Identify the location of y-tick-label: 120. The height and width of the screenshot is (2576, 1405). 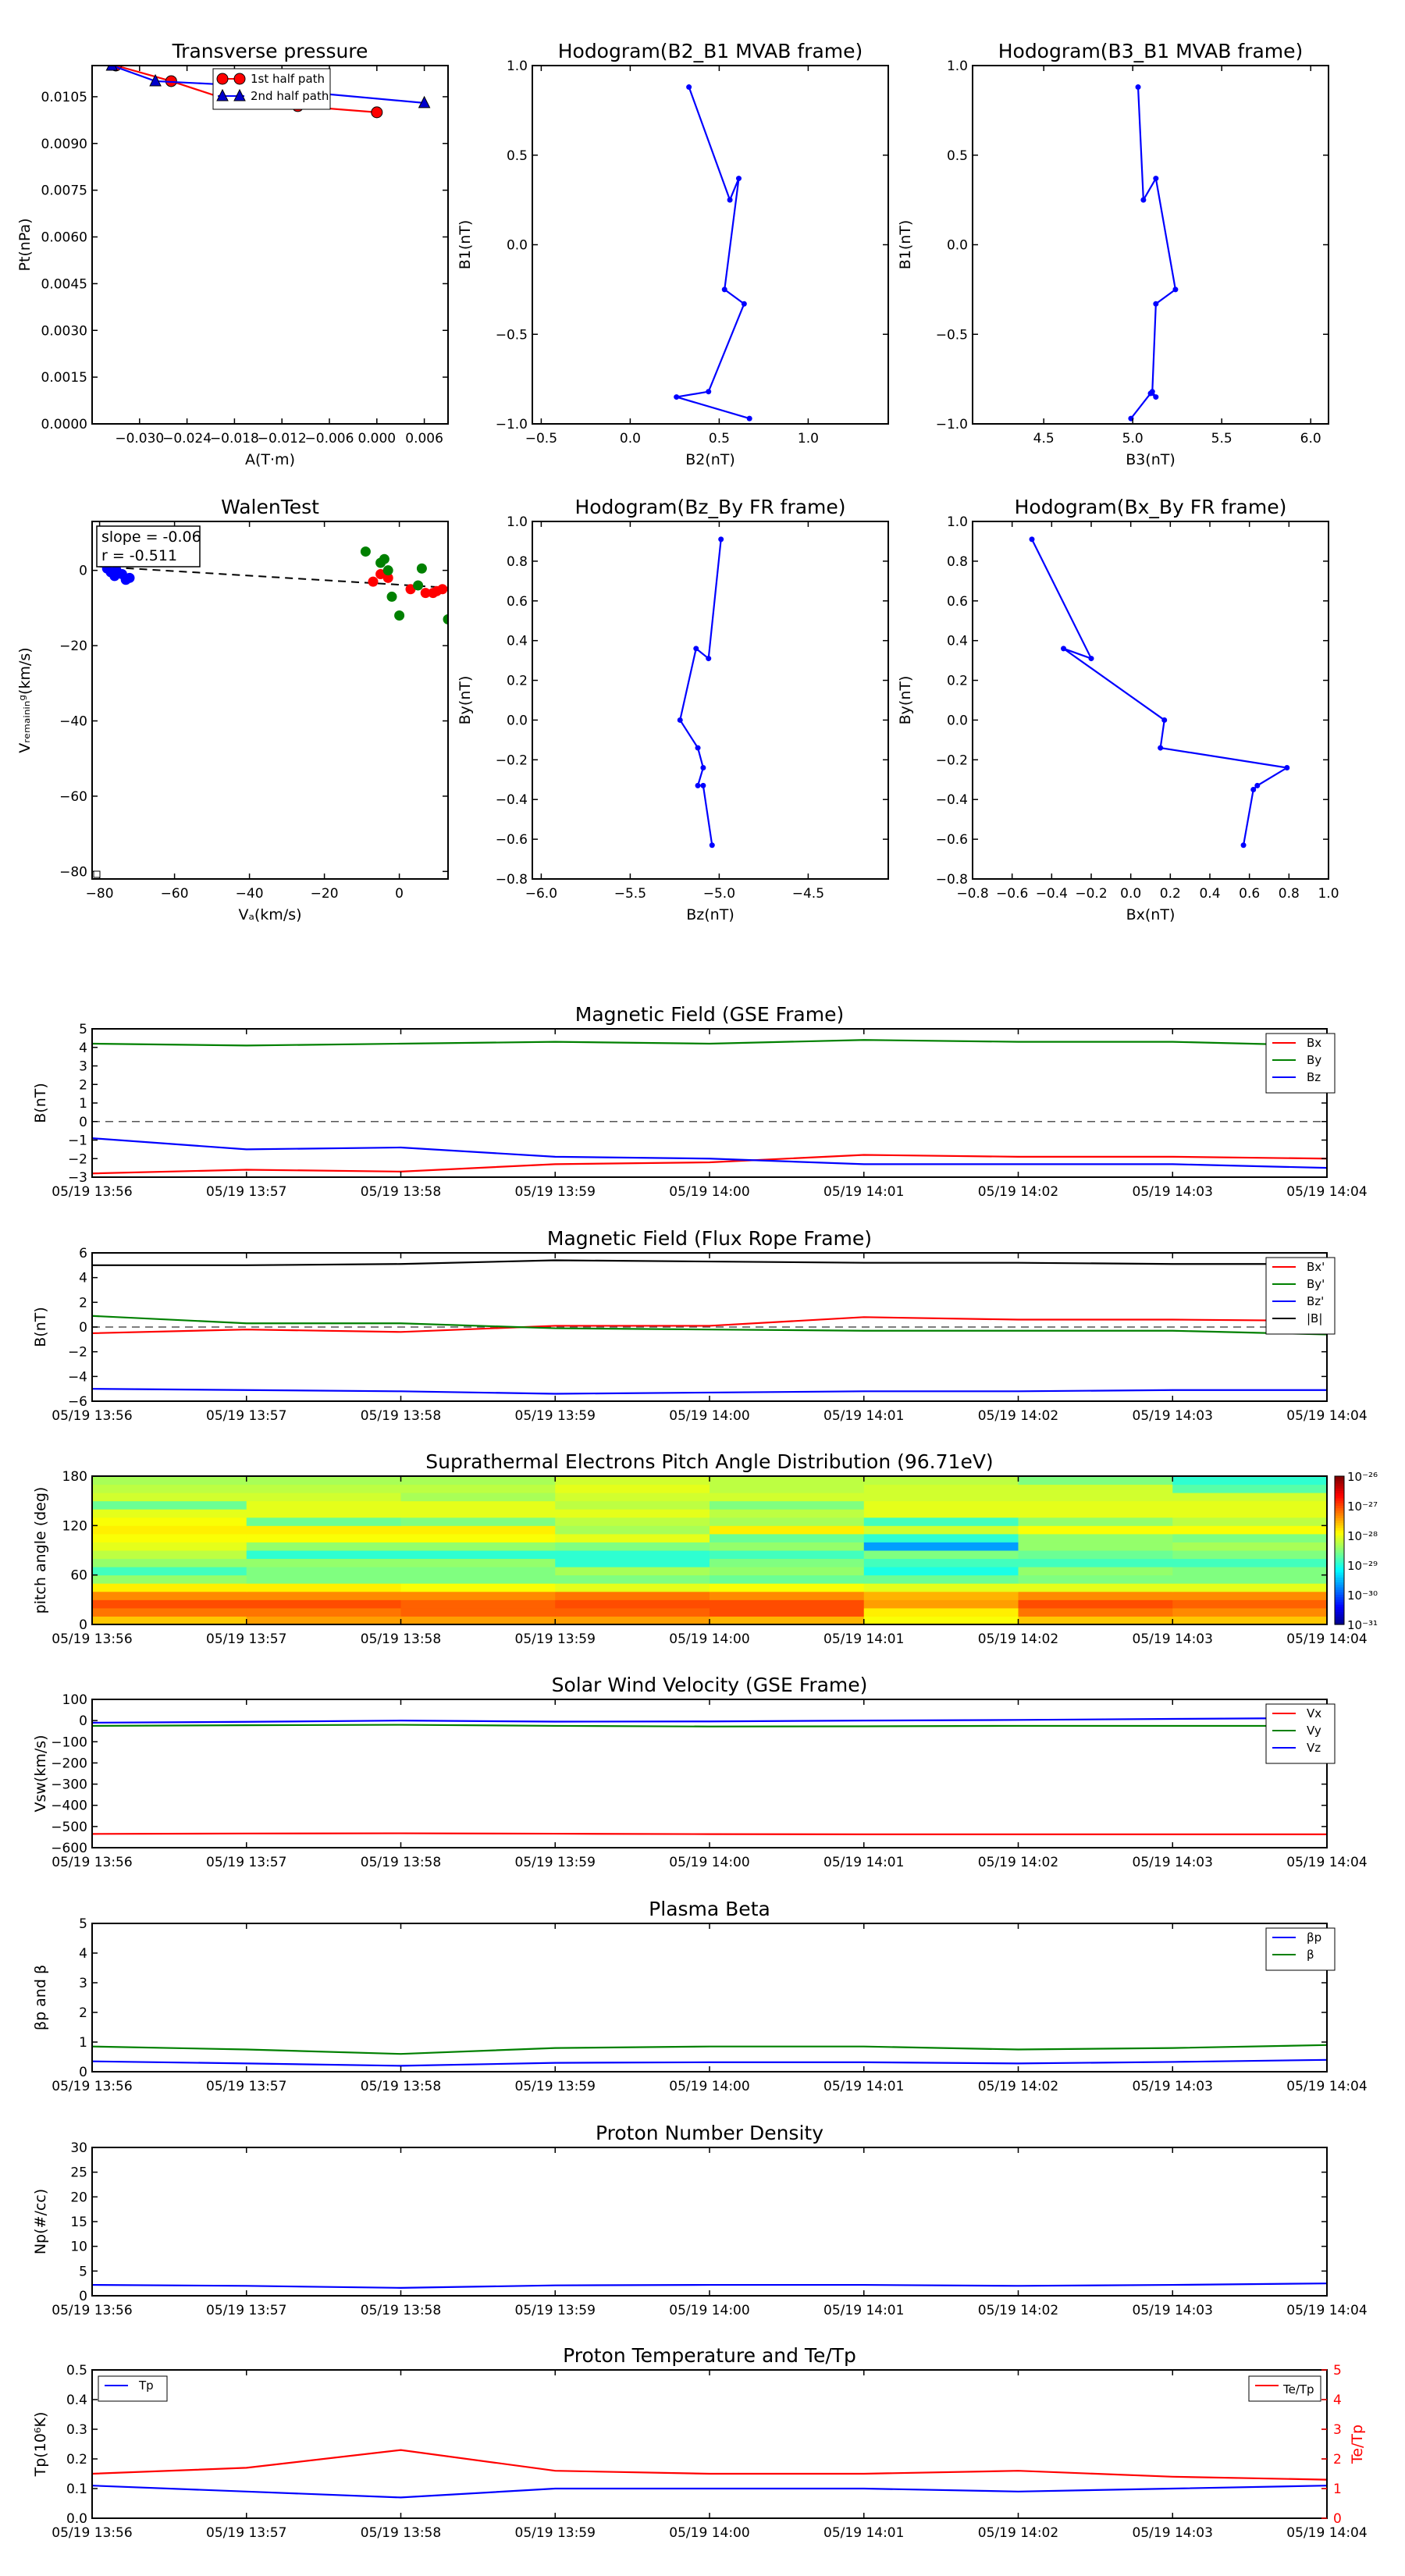
(74, 1526).